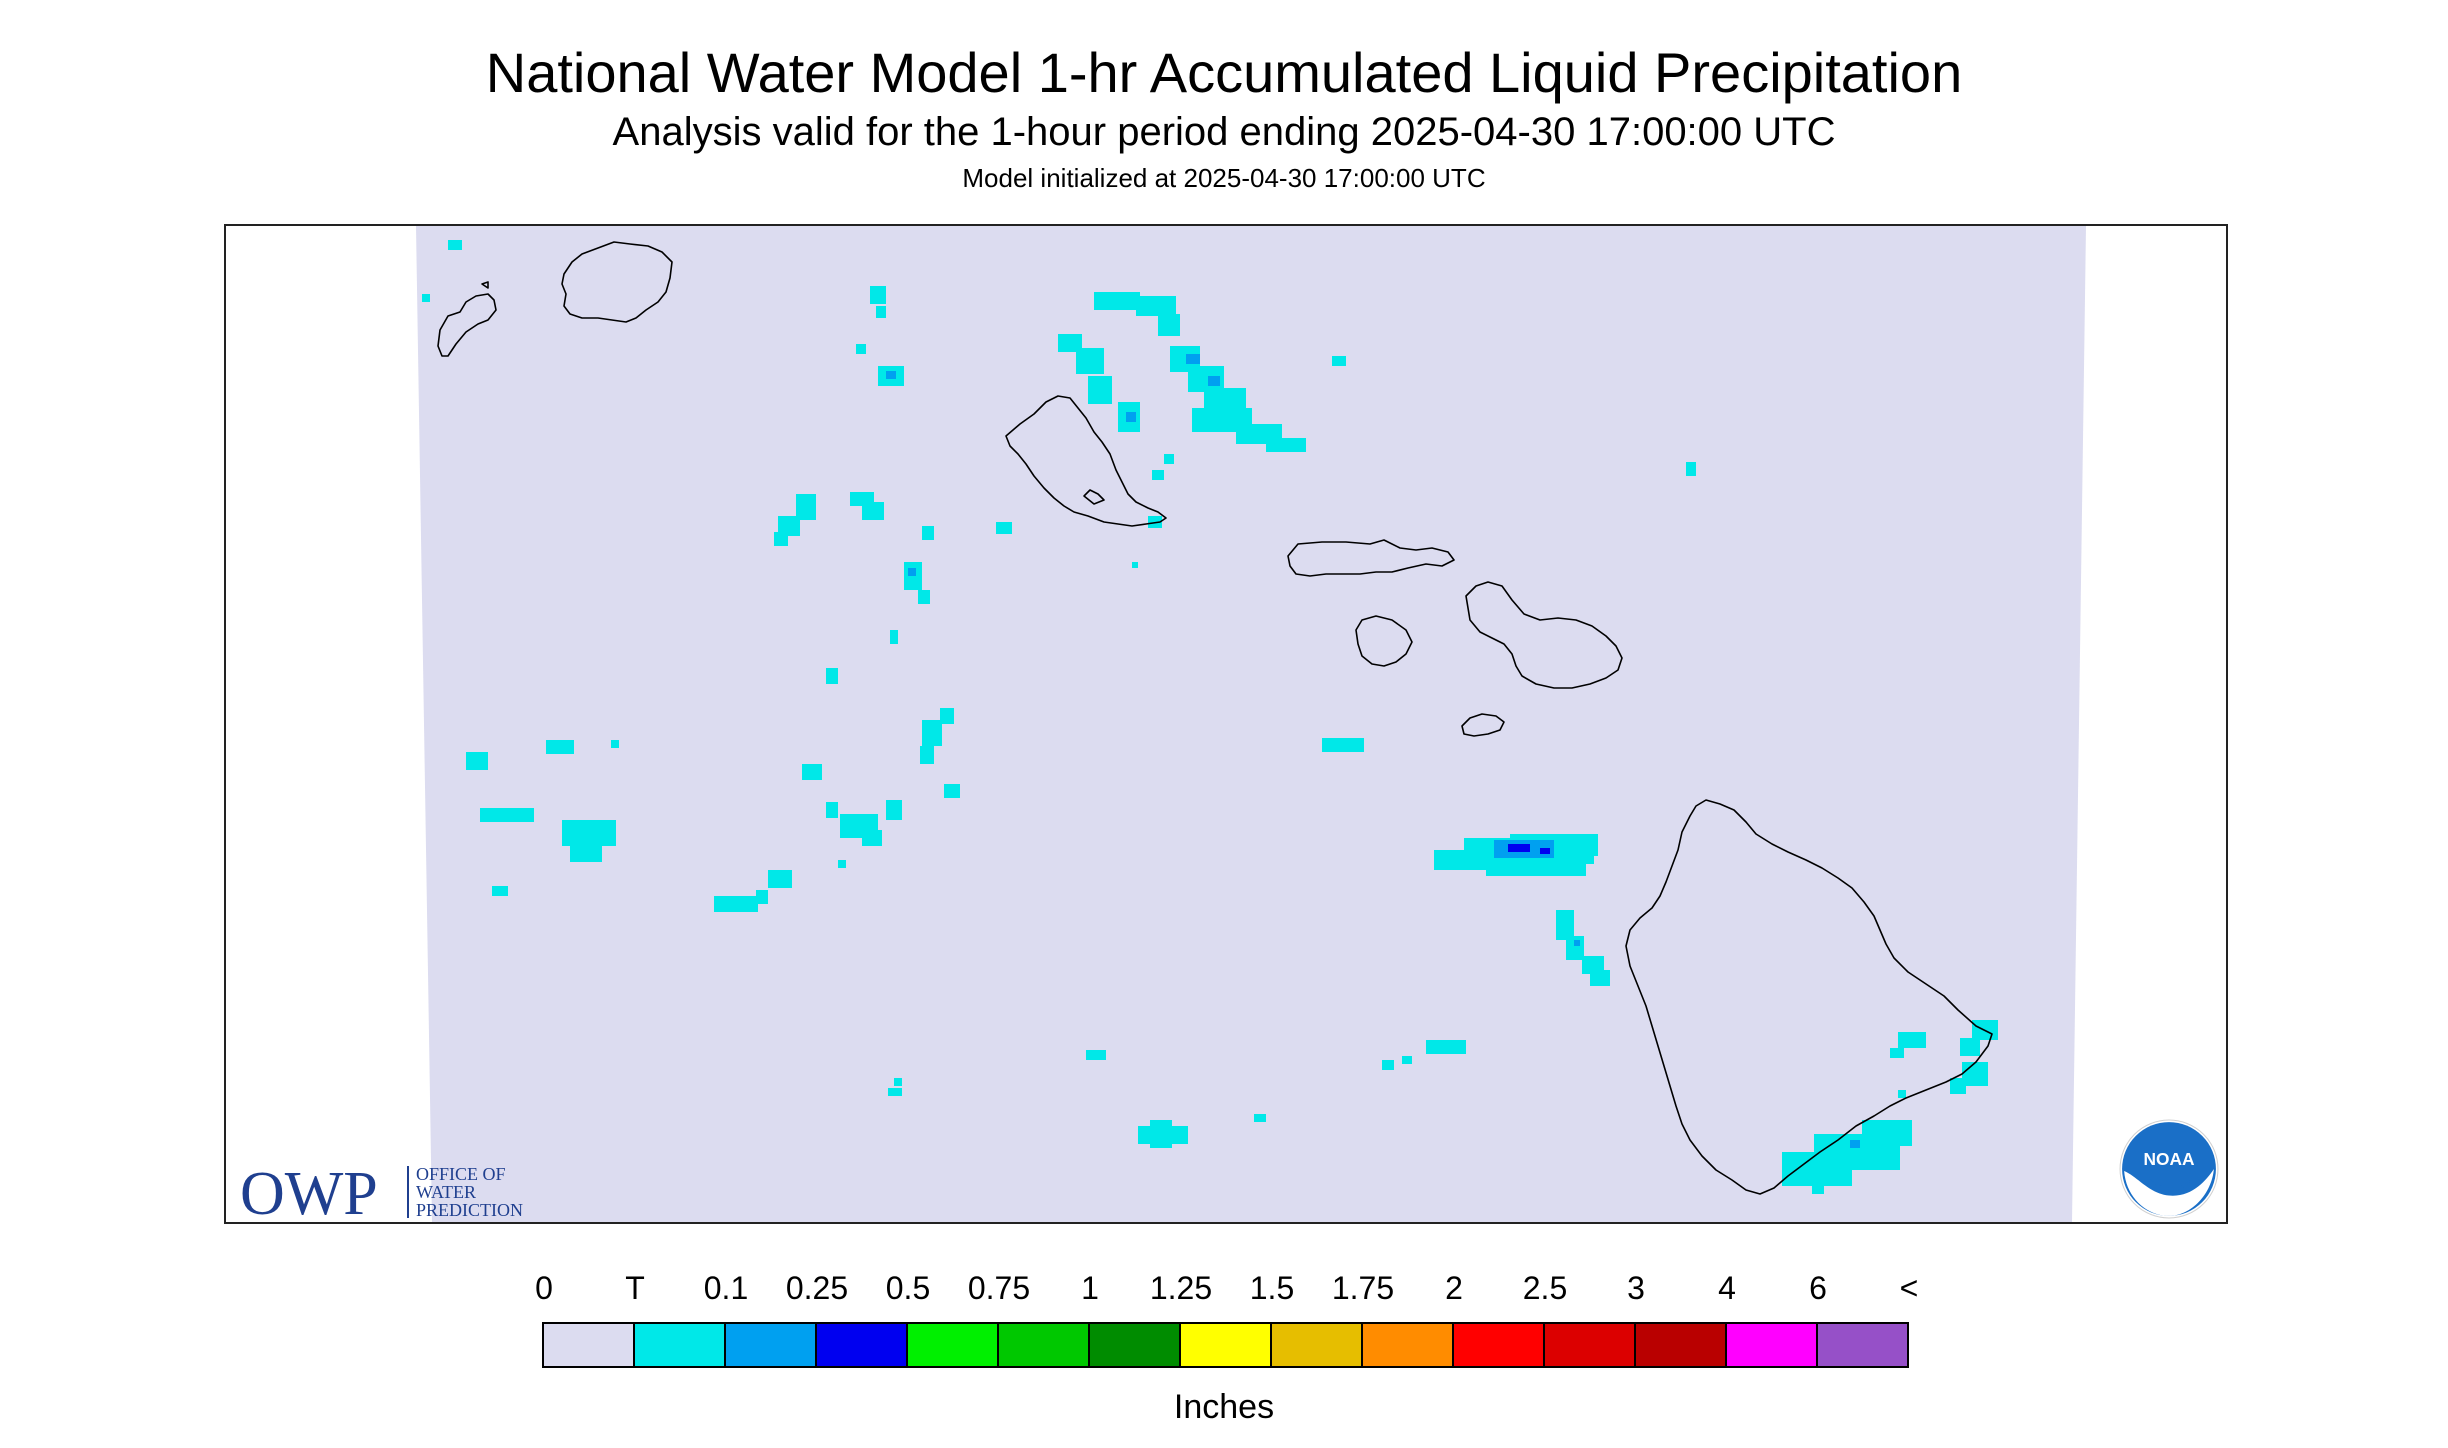 Image resolution: width=2448 pixels, height=1448 pixels. I want to click on colorbar-tick-label: 1.5, so click(1272, 1288).